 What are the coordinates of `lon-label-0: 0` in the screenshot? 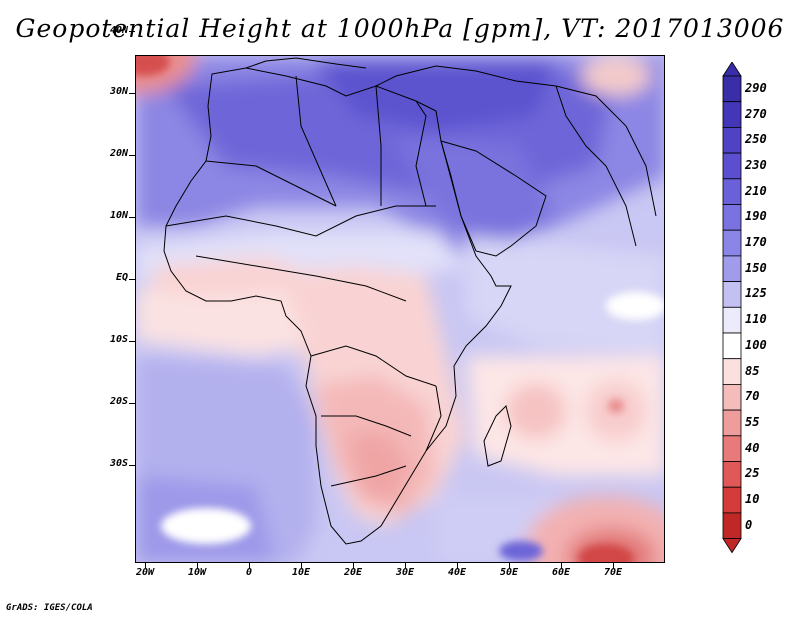 It's located at (249, 572).